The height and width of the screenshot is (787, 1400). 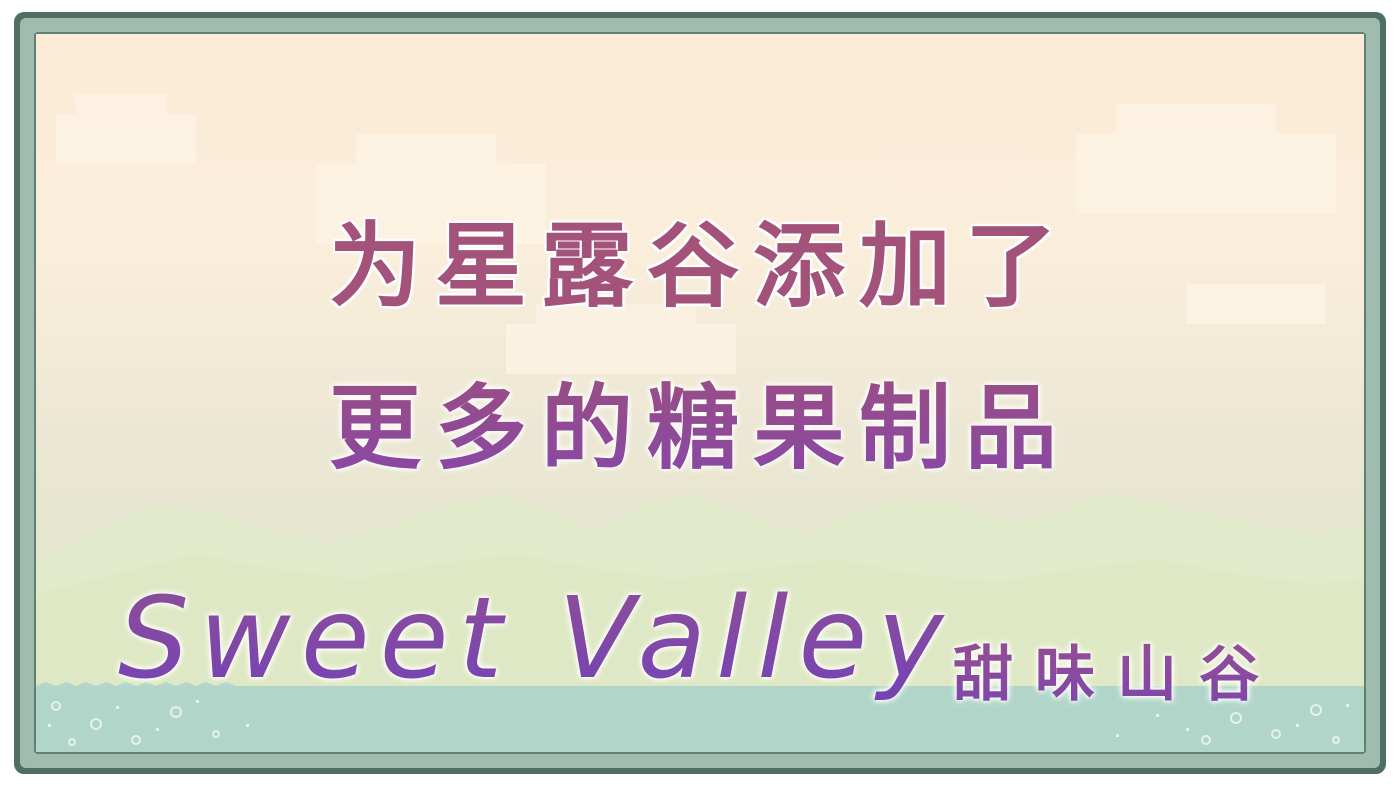 I want to click on mod-name-english: Sweet Valley, so click(x=536, y=639).